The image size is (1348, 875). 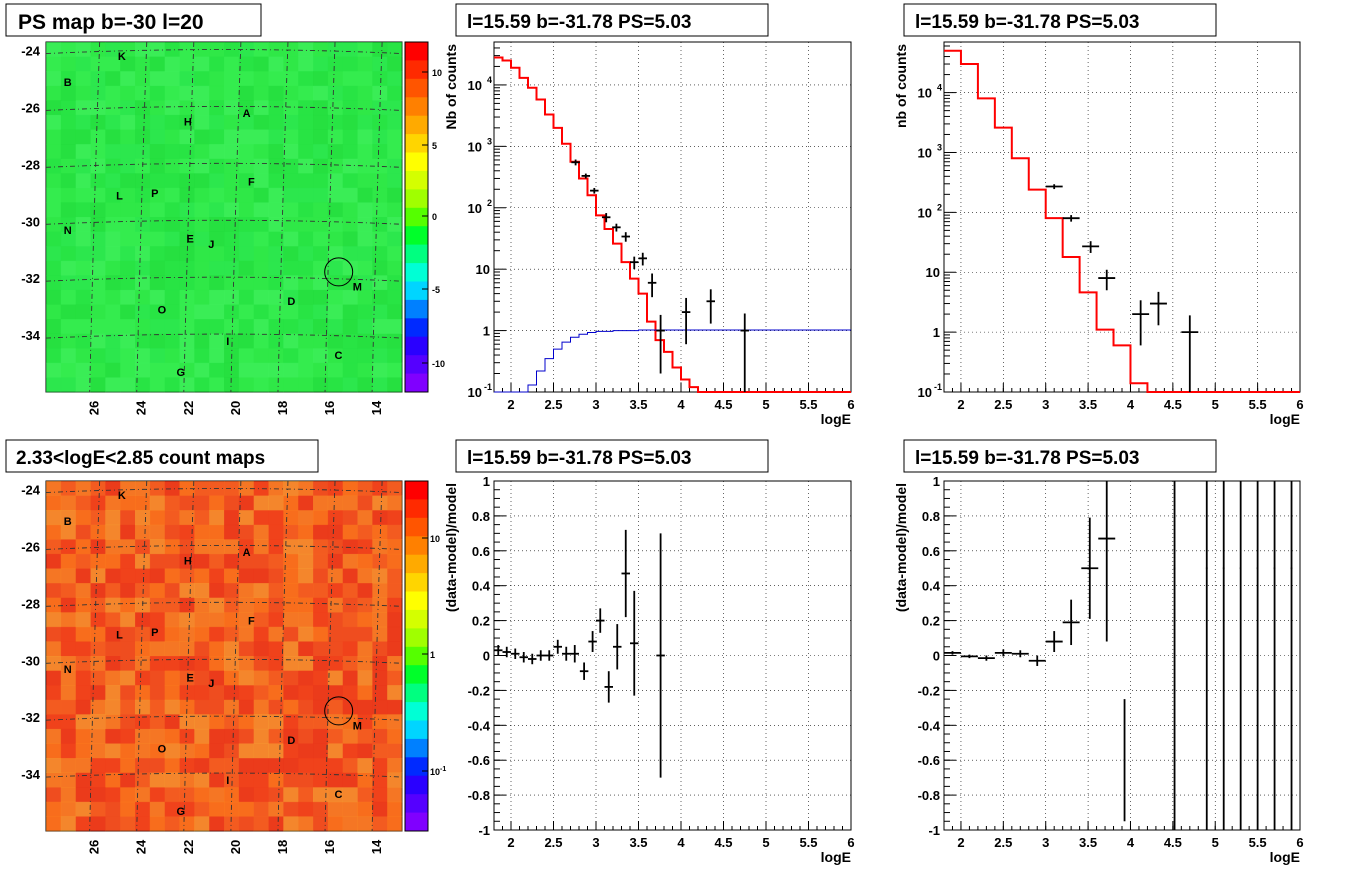 What do you see at coordinates (479, 795) in the screenshot?
I see `rs1-ytick-label: -0.8` at bounding box center [479, 795].